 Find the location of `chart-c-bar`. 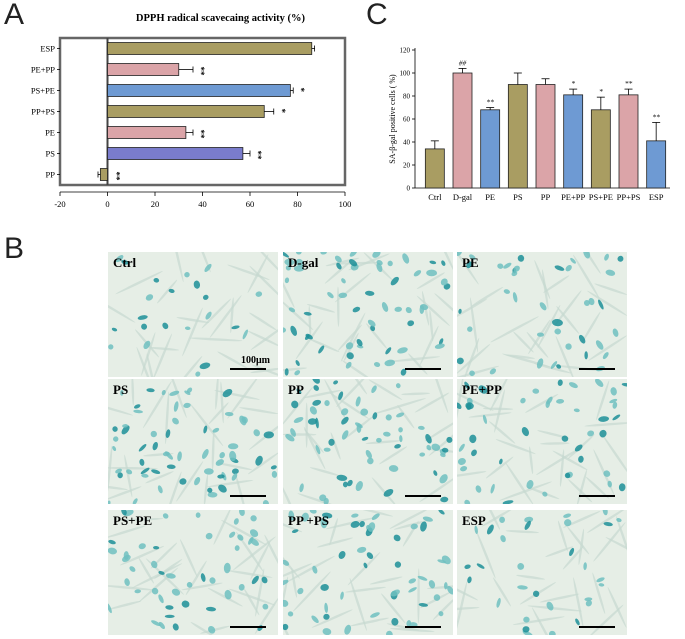

chart-c-bar is located at coordinates (517, 136).